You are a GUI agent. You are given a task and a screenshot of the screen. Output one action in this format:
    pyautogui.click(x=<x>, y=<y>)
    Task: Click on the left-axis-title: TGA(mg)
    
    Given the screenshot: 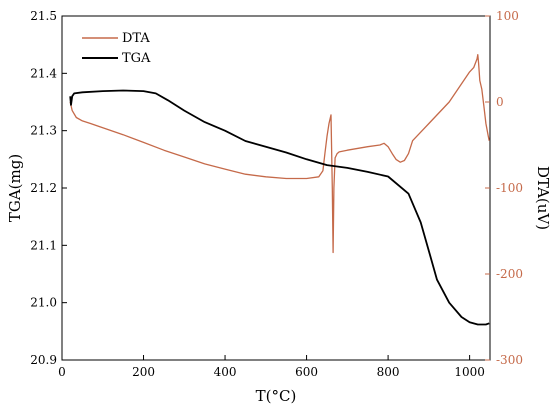 What is the action you would take?
    pyautogui.click(x=15, y=188)
    